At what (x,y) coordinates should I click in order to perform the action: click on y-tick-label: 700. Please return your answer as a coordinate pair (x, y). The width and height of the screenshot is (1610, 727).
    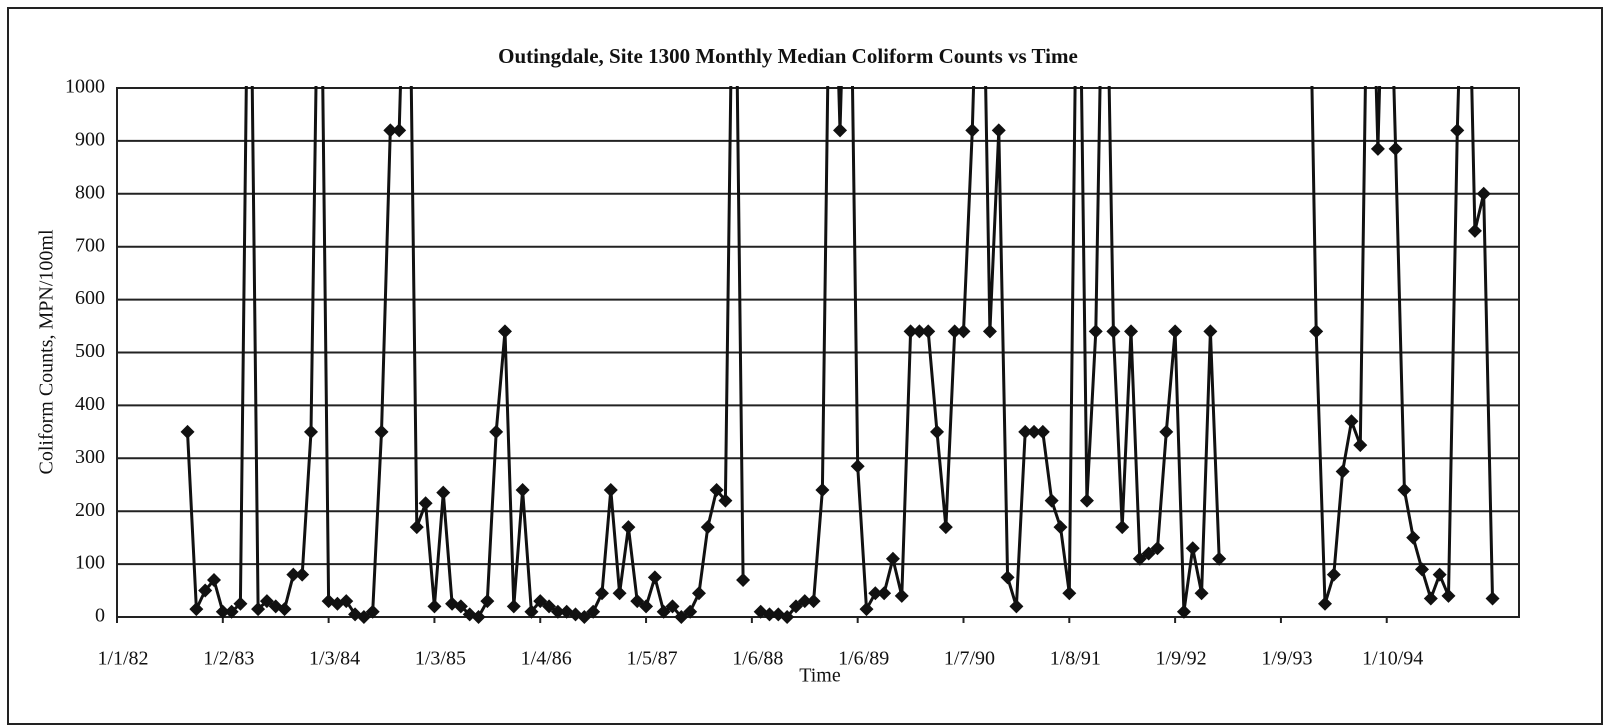
    Looking at the image, I should click on (90, 245).